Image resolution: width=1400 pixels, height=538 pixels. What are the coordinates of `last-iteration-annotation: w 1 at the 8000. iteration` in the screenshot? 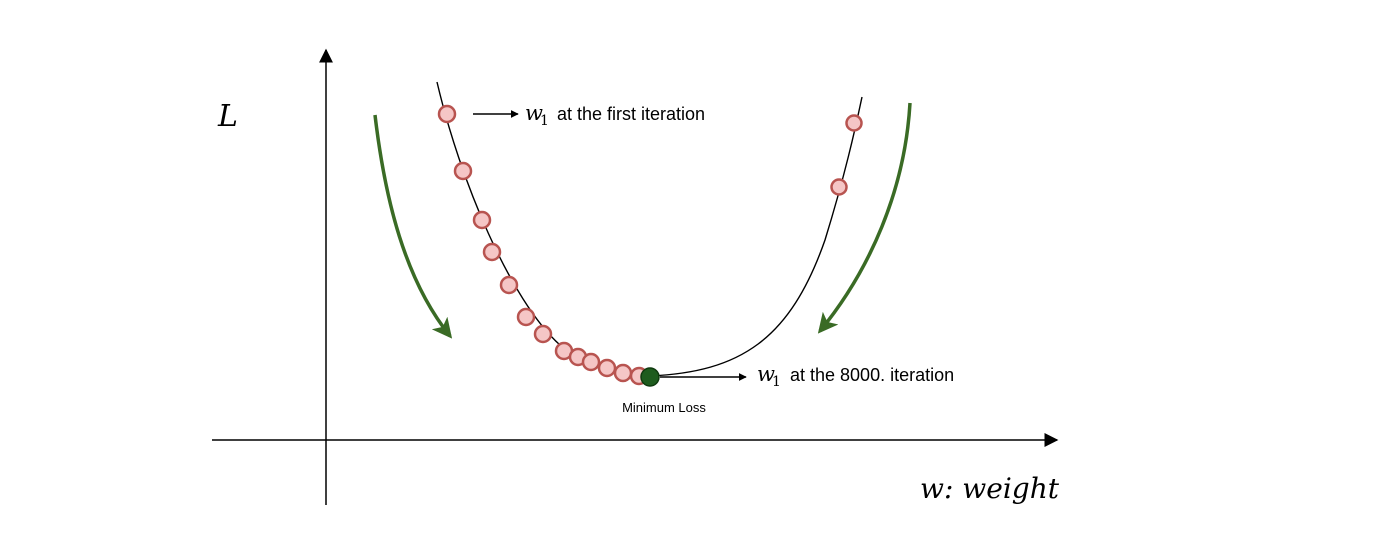 It's located at (855, 376).